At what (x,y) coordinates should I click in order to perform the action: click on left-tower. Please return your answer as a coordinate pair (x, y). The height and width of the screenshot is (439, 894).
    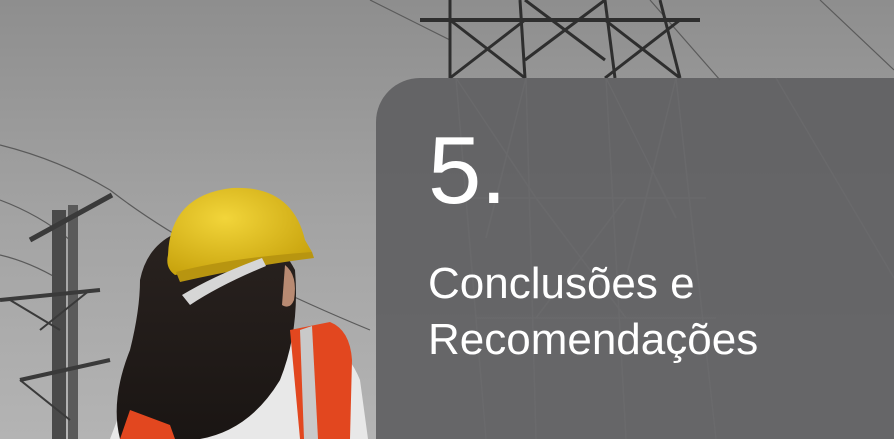
    Looking at the image, I should click on (57, 315).